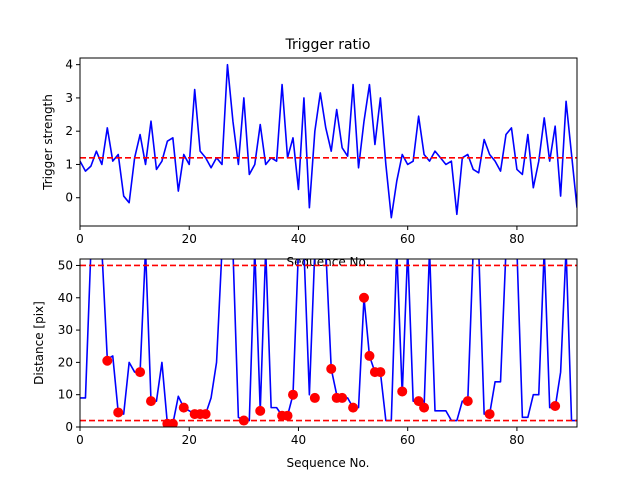 The image size is (640, 480). I want to click on chart-title: Trigger ratio, so click(327, 45).